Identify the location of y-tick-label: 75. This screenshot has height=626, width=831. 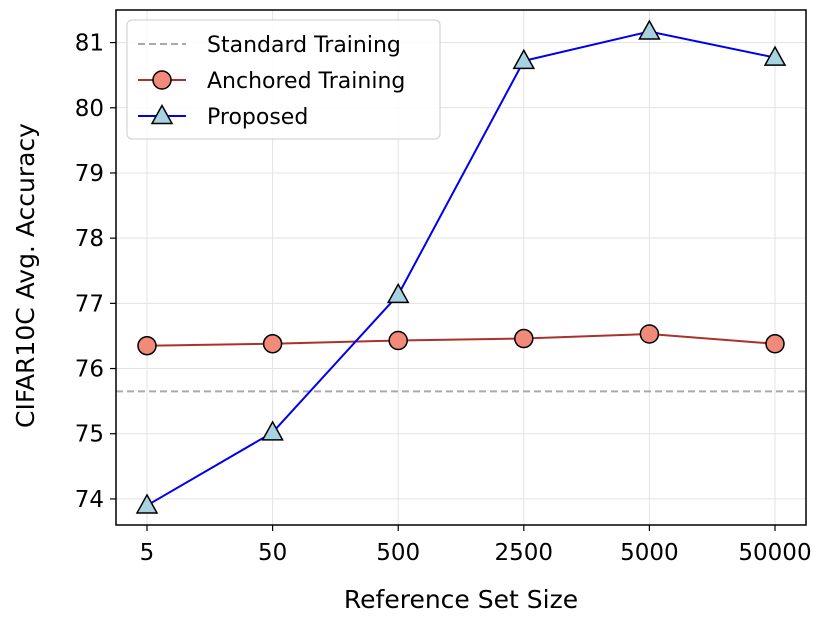
(89, 435).